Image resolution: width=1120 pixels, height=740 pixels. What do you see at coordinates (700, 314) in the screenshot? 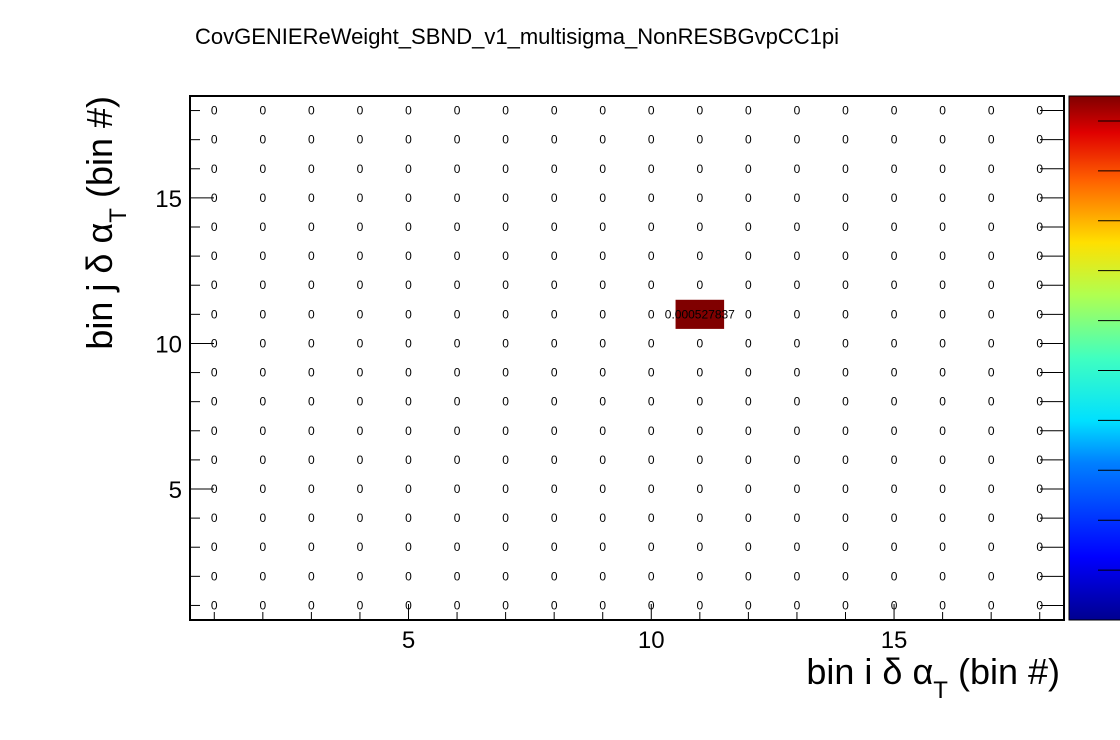
I see `cell-value-label: 0.000527837` at bounding box center [700, 314].